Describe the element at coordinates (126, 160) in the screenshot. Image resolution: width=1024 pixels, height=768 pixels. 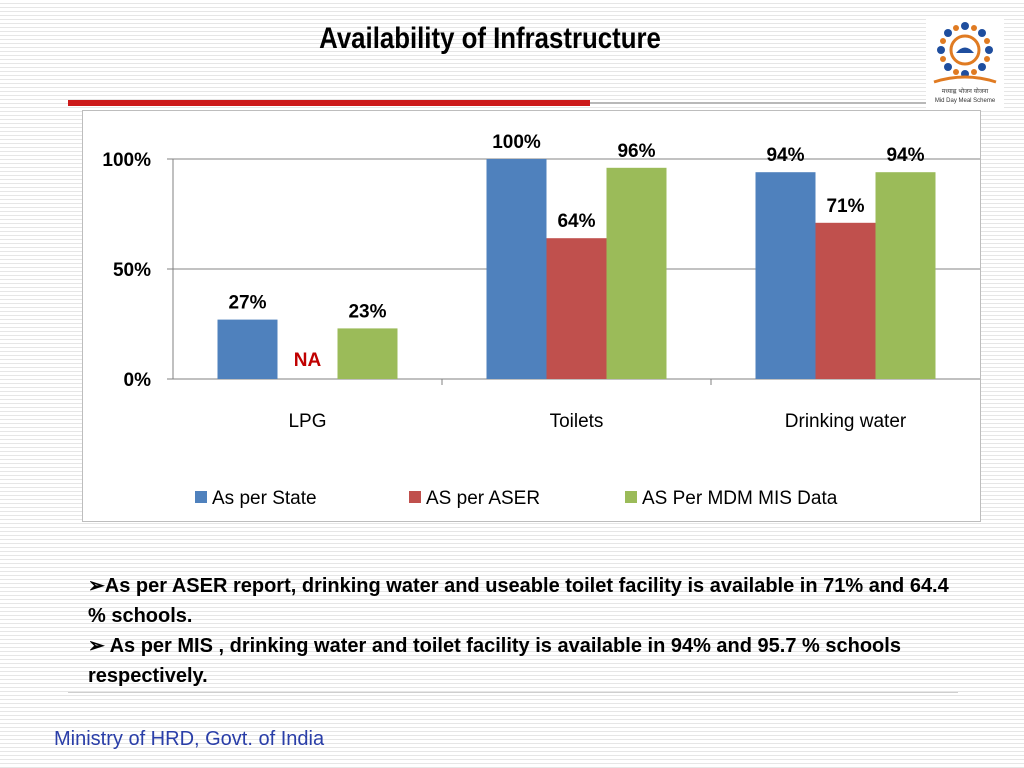
I see `y-tick-label: 100%` at that location.